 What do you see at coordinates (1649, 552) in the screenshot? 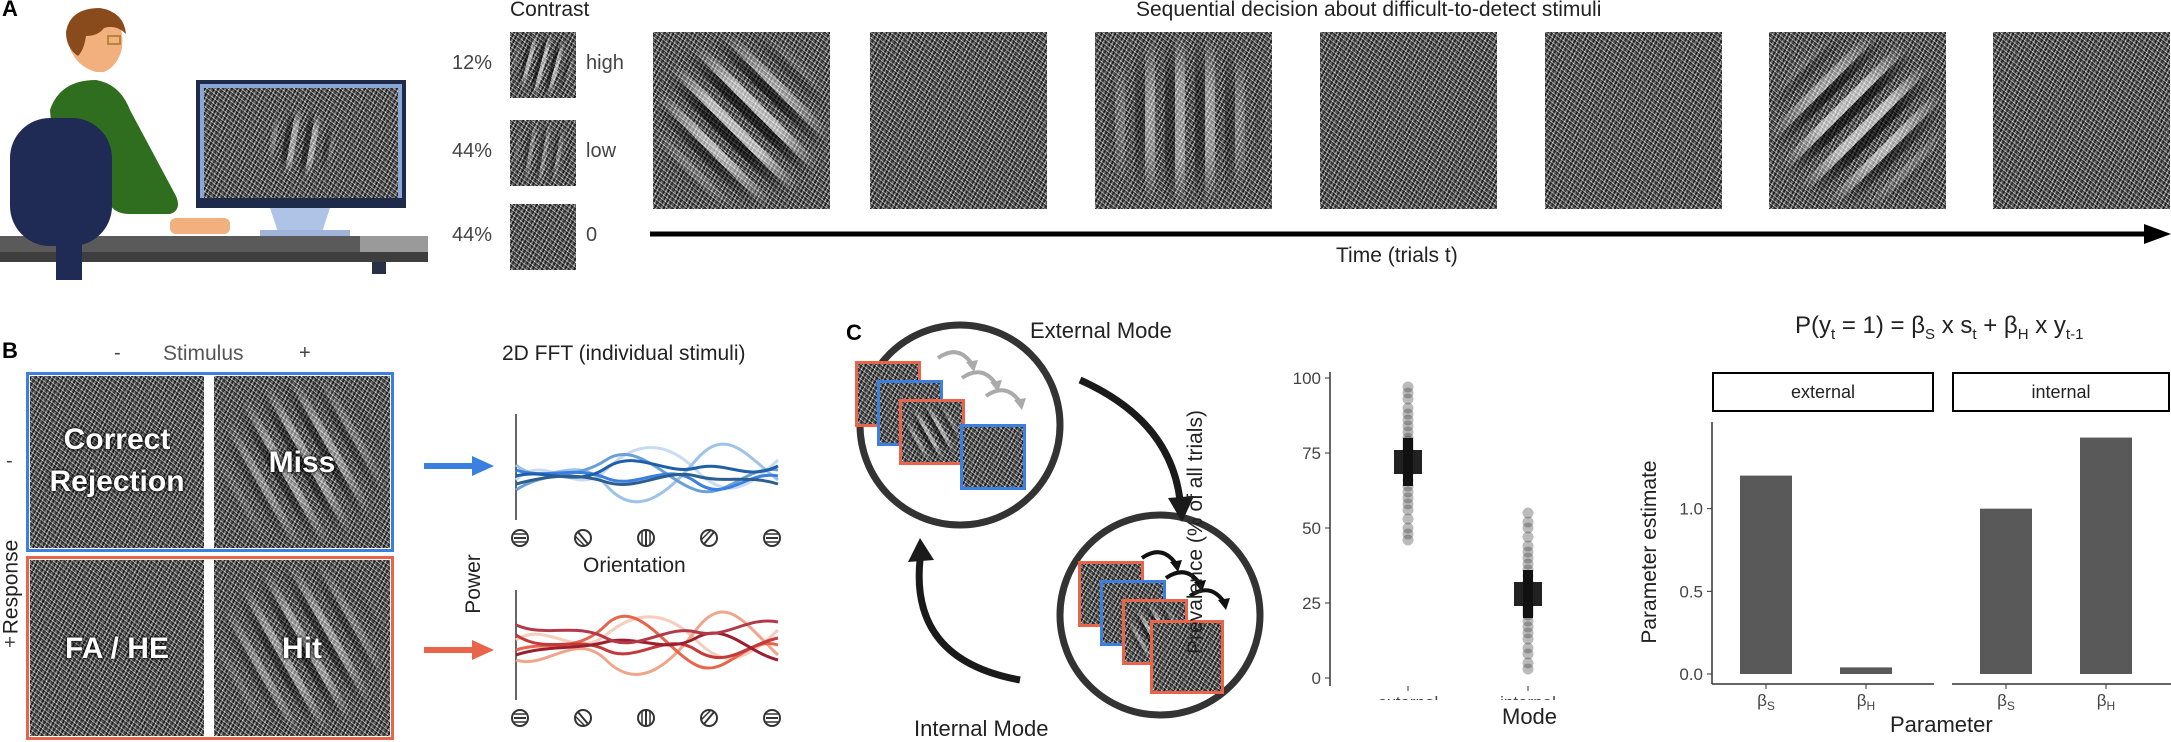
I see `param-y-label: Parameter estimate` at bounding box center [1649, 552].